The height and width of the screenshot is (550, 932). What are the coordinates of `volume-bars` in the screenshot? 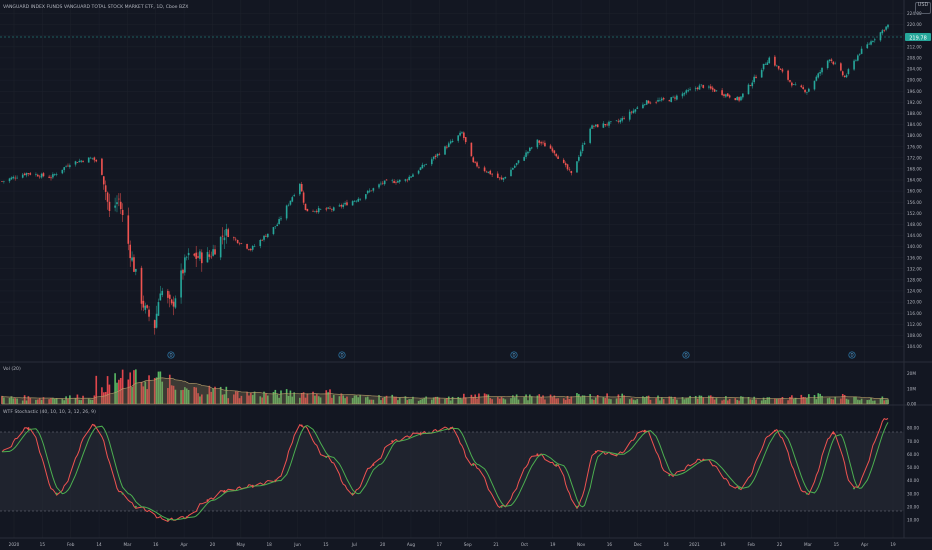 It's located at (445, 386).